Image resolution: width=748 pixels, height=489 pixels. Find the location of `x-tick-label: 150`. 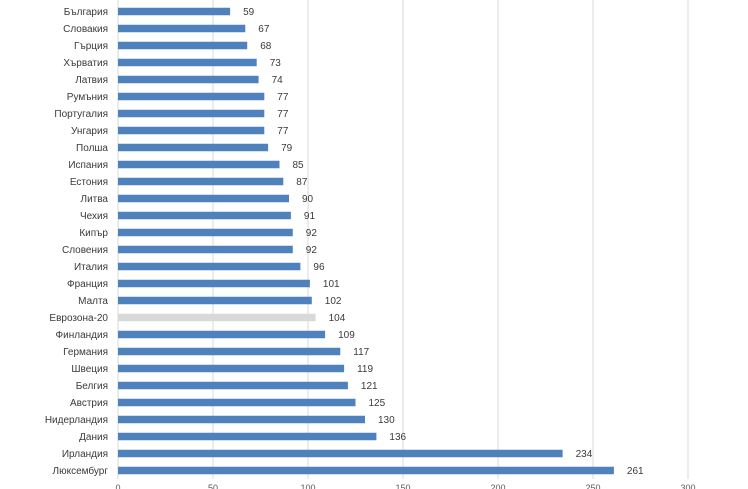

x-tick-label: 150 is located at coordinates (402, 486).